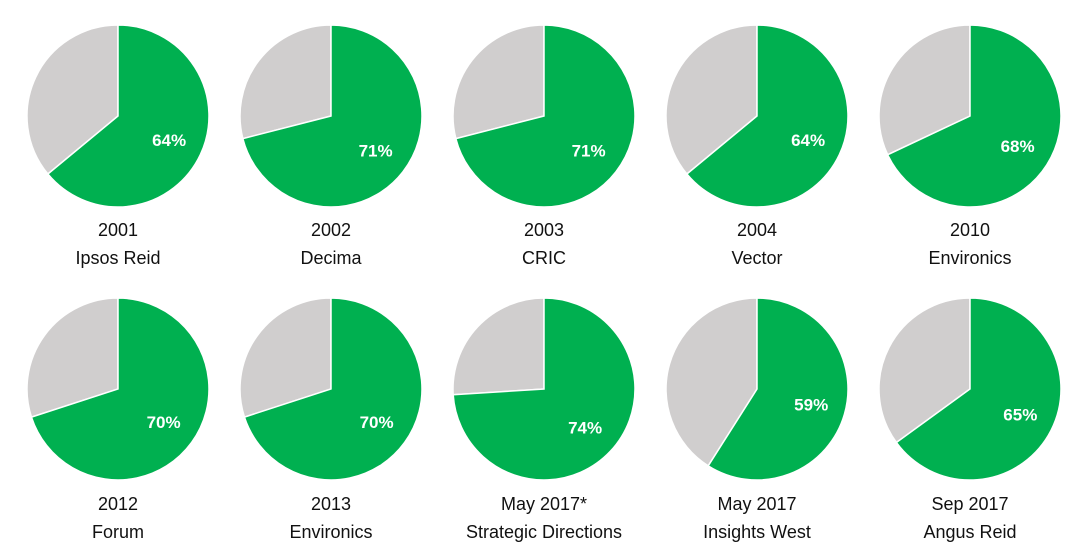  Describe the element at coordinates (589, 151) in the screenshot. I see `pie-3-data-label: 71%` at that location.